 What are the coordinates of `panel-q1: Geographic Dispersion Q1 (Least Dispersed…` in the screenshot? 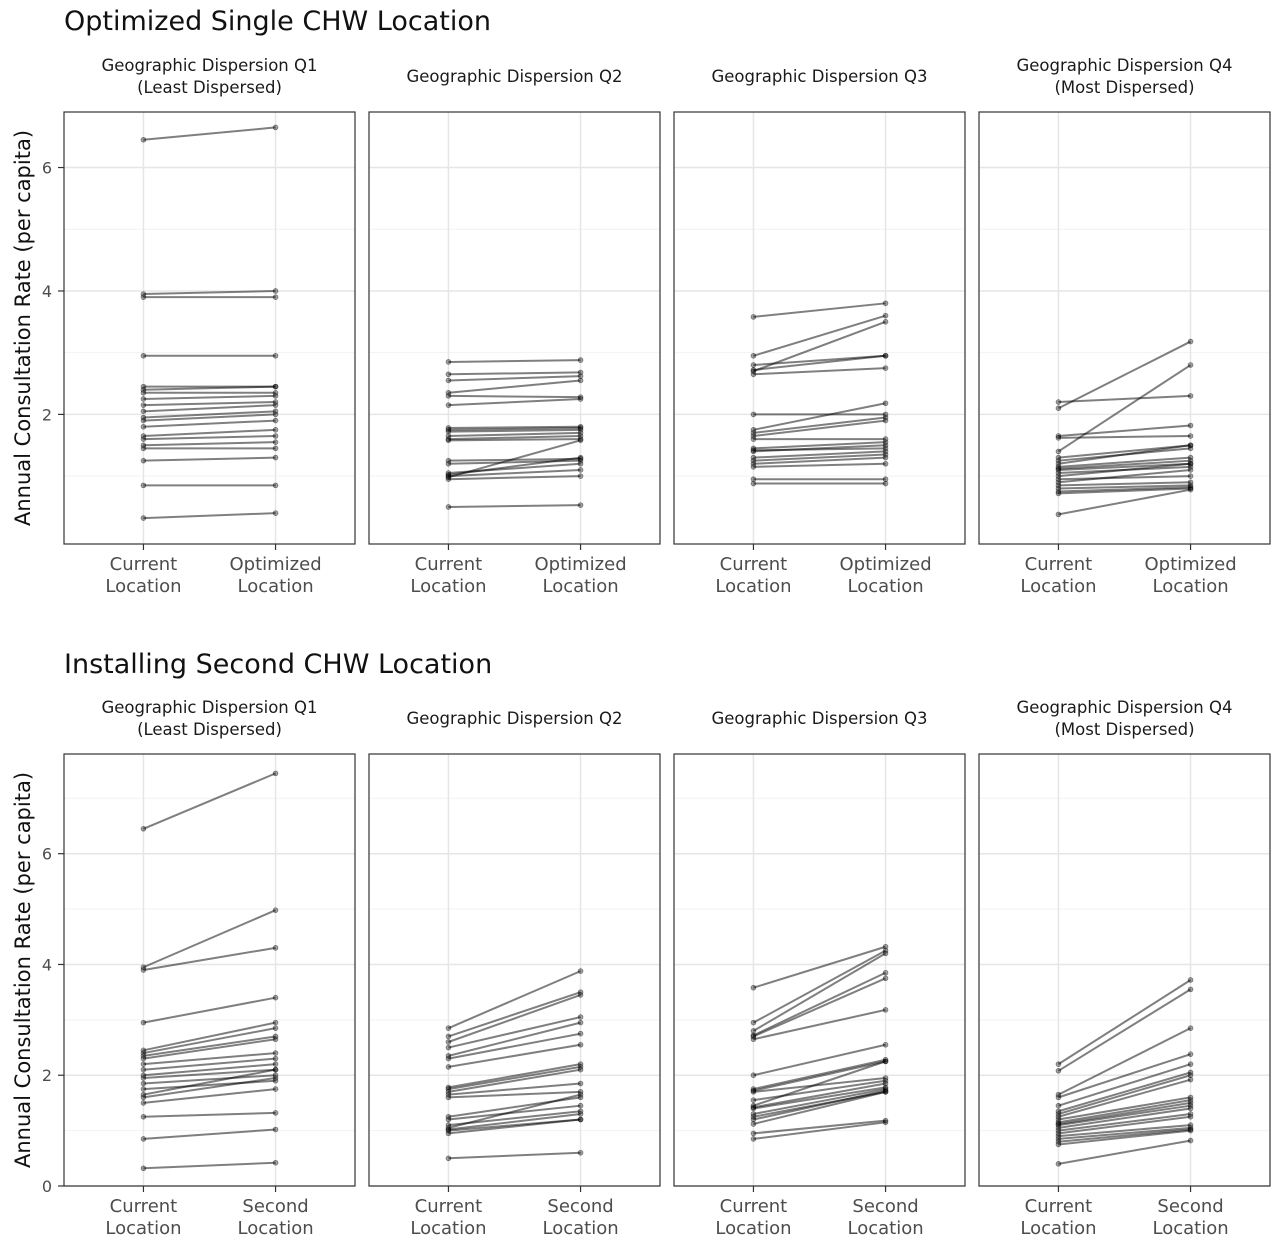 It's located at (209, 968).